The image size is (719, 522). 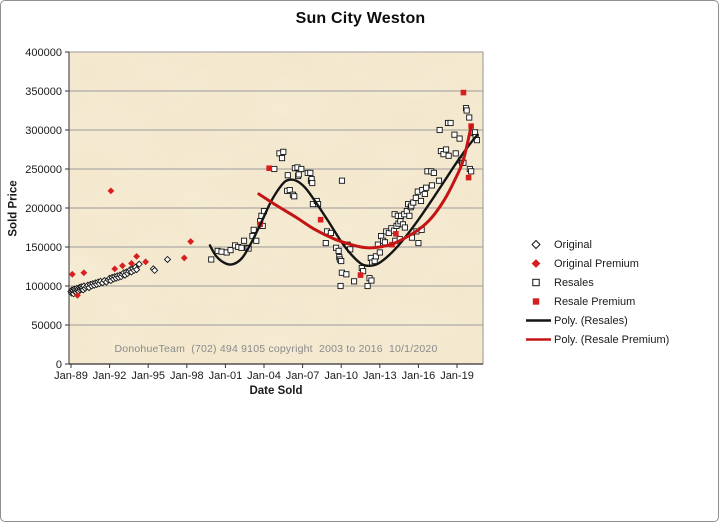 I want to click on y-tick-label: 100000, so click(x=43, y=287).